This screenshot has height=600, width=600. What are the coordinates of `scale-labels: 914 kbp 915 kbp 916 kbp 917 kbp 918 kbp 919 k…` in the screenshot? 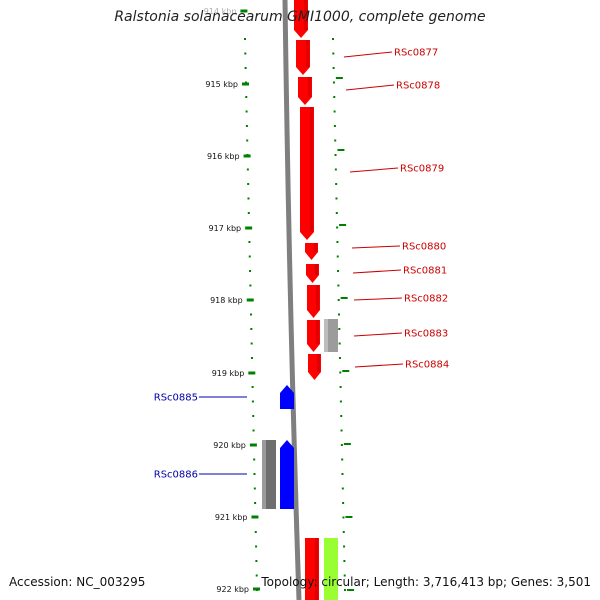 It's located at (232, 300).